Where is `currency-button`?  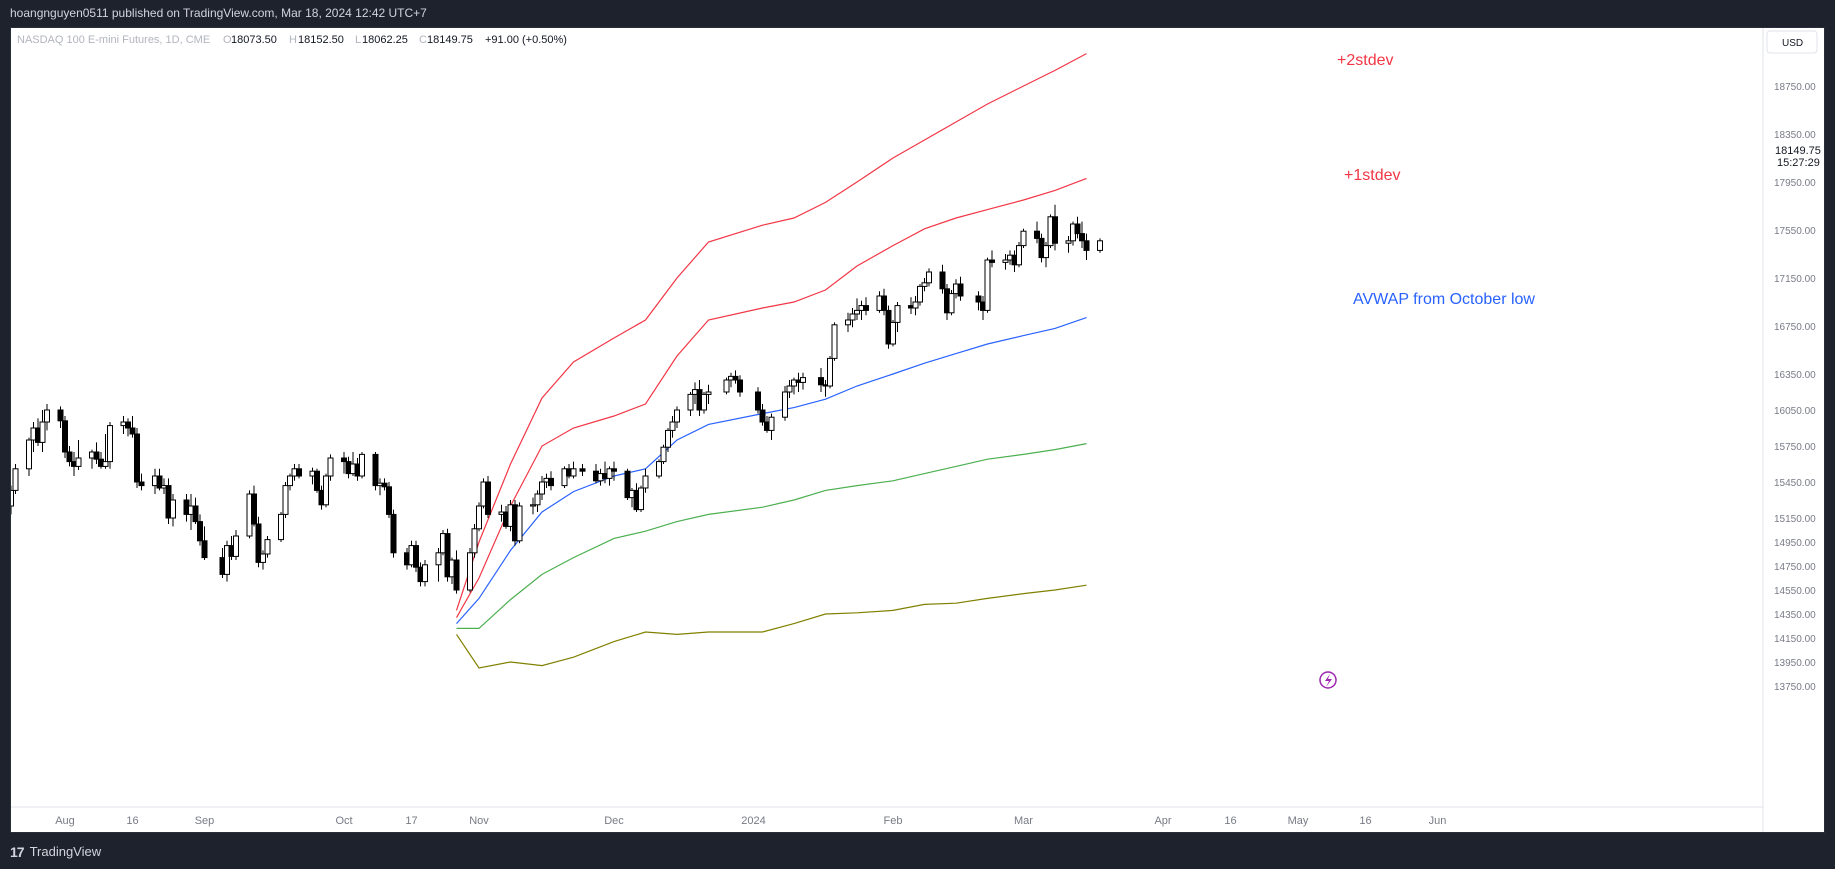 currency-button is located at coordinates (1792, 42).